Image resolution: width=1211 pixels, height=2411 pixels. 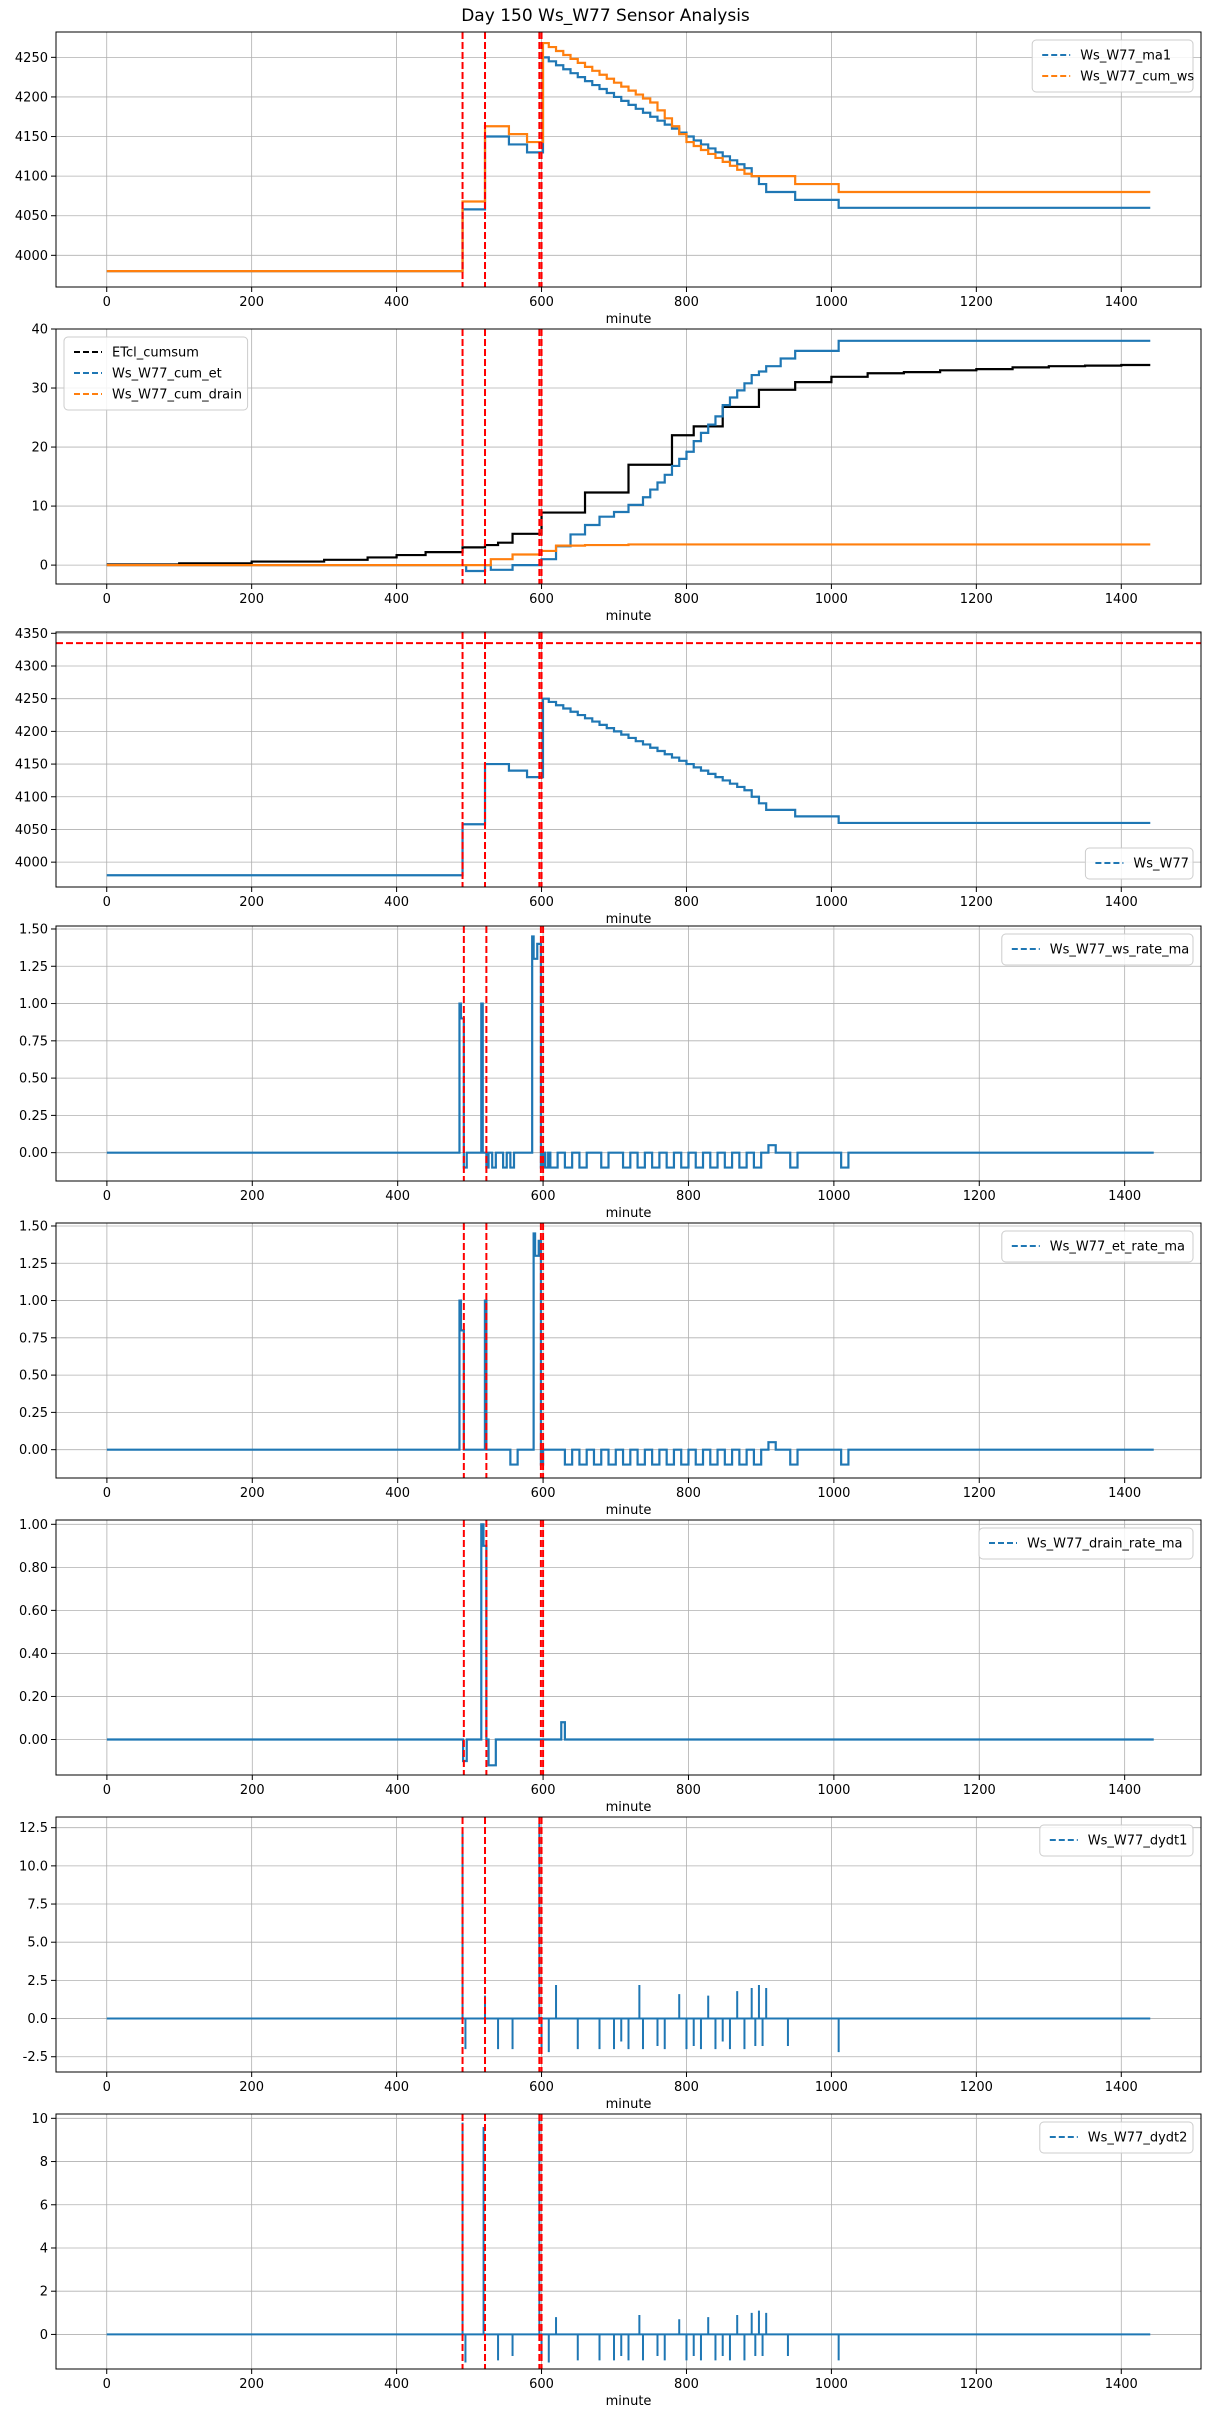 I want to click on y-tick-label: 2, so click(x=44, y=2292).